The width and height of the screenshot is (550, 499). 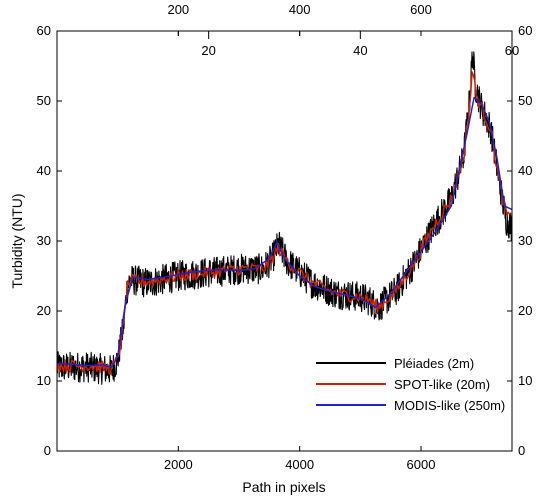 What do you see at coordinates (178, 464) in the screenshot?
I see `x-tick-label: 2000` at bounding box center [178, 464].